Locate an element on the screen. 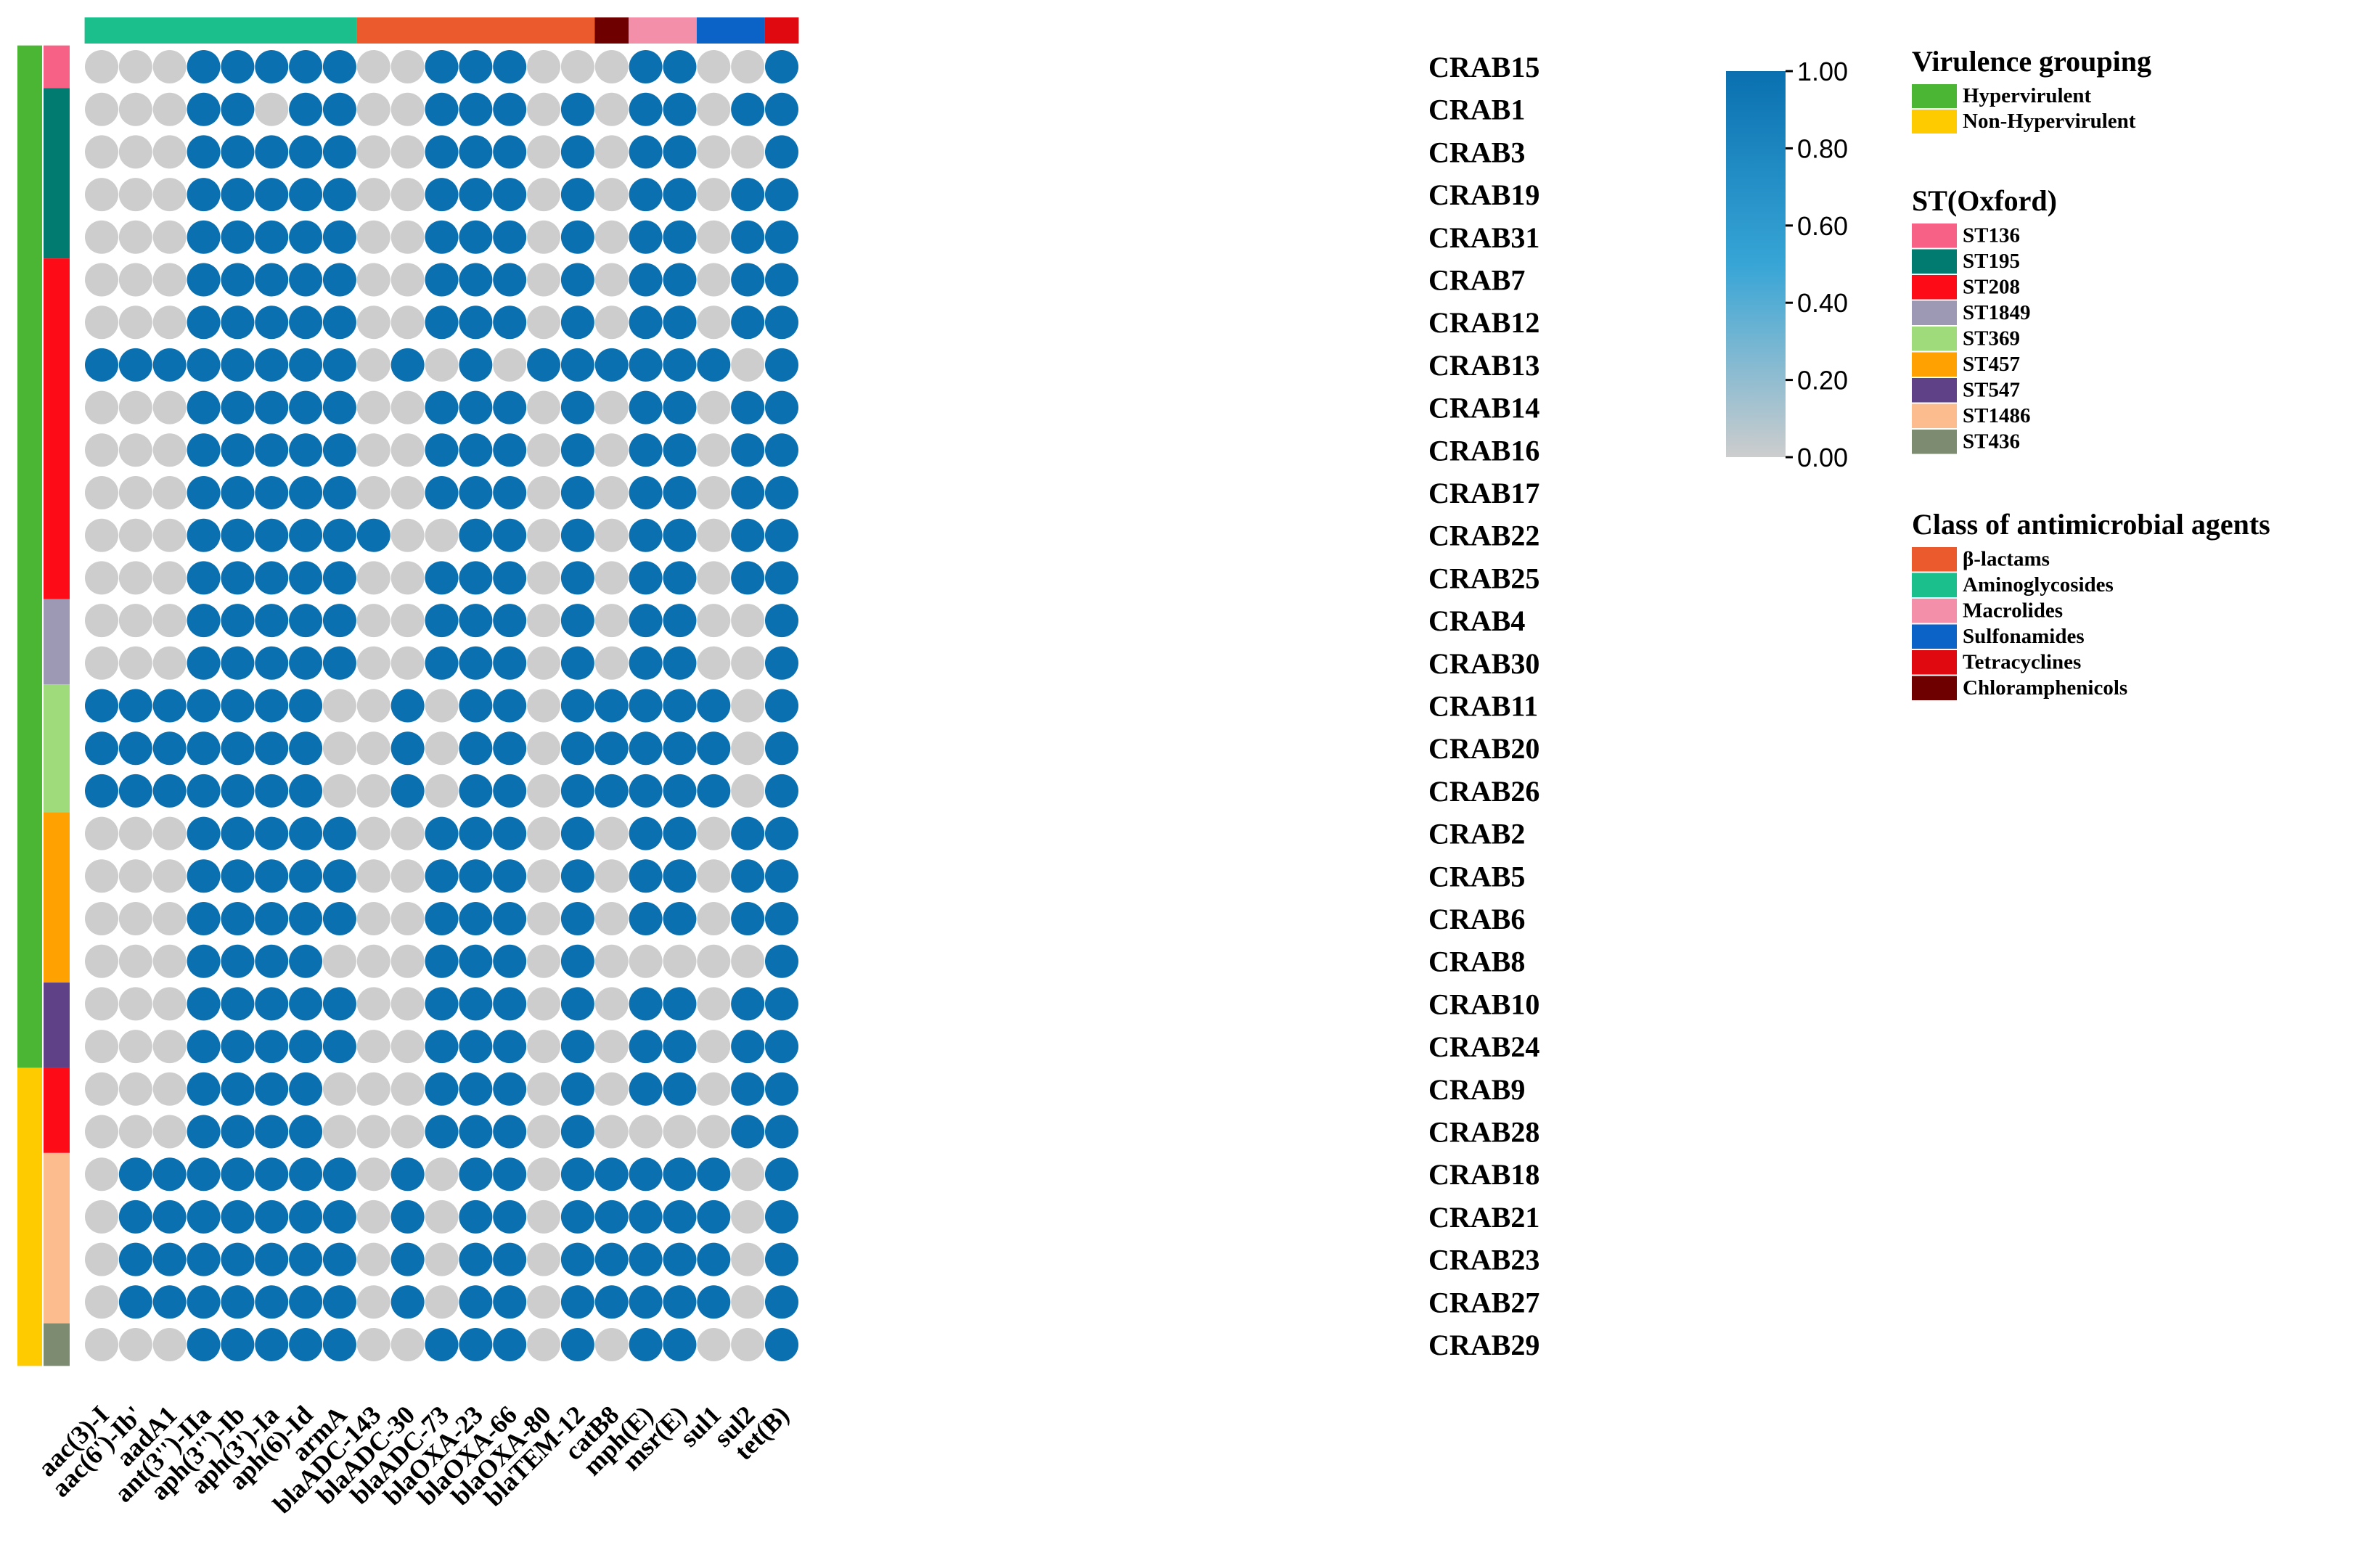 The height and width of the screenshot is (1542, 2380). dot-crab12-arma is located at coordinates (339, 322).